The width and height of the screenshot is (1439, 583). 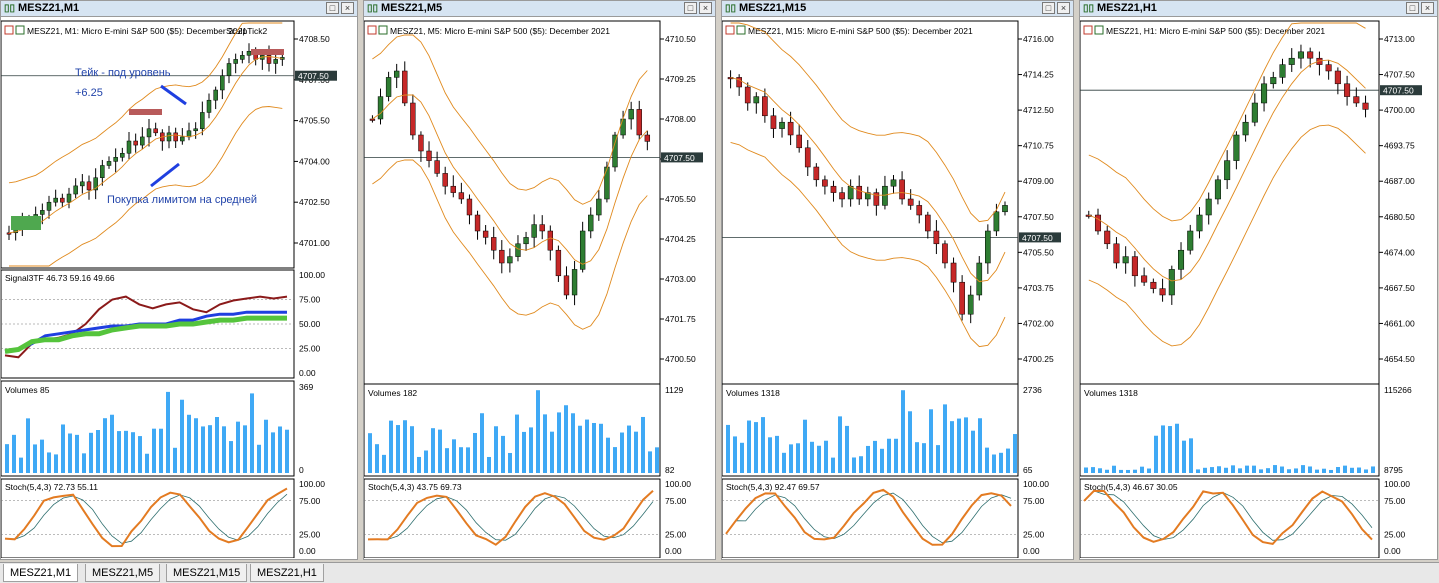 I want to click on volumes-label: Volumes 1318, so click(x=753, y=393).